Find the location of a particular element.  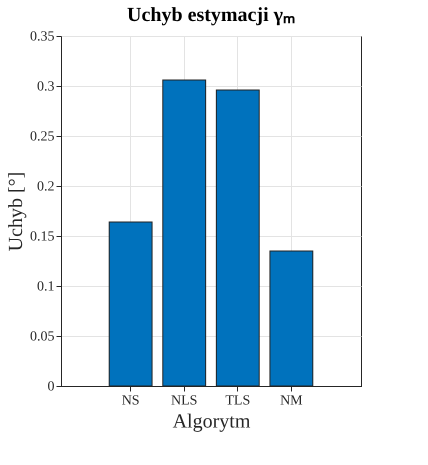

x-tick-label: NS is located at coordinates (131, 401).